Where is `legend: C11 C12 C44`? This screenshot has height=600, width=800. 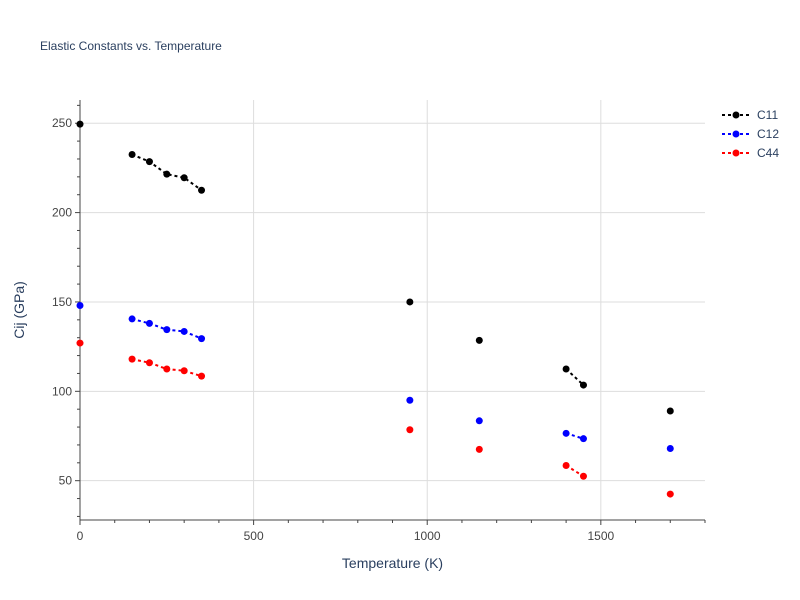 legend: C11 C12 C44 is located at coordinates (750, 134).